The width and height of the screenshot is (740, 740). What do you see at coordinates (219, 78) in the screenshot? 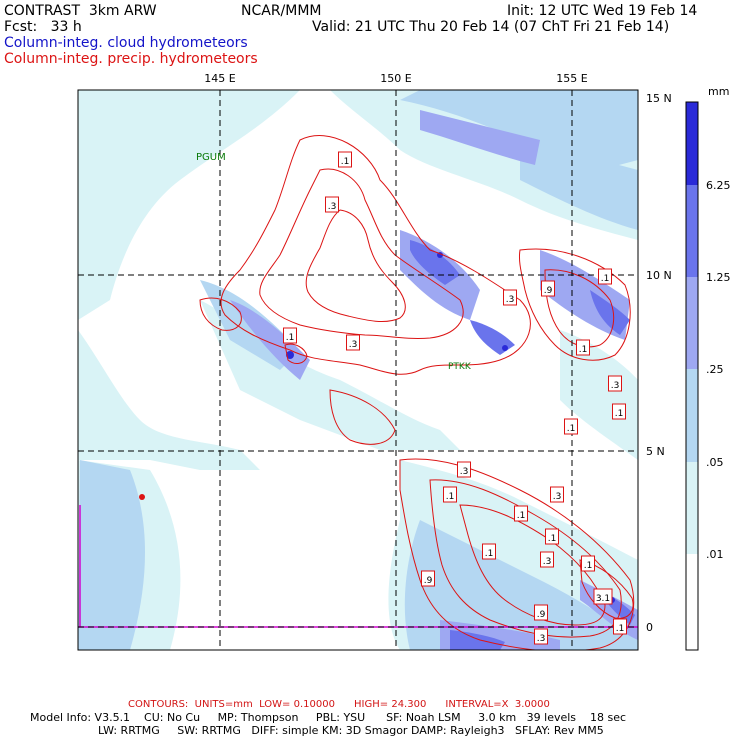
I see `lon-label-145: 145 E` at bounding box center [219, 78].